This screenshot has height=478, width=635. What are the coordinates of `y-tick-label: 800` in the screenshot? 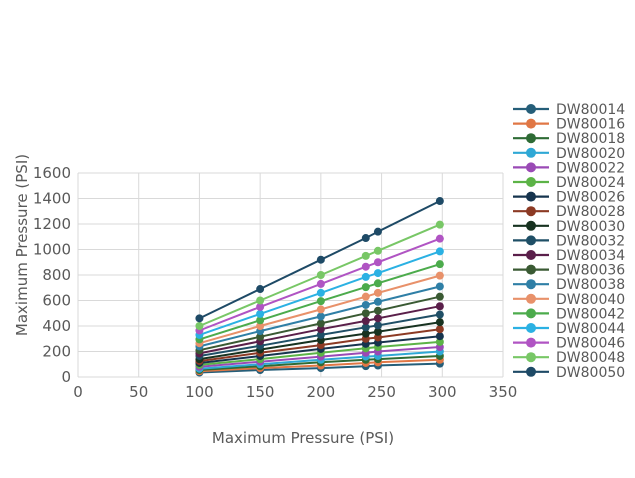 It's located at (56, 275).